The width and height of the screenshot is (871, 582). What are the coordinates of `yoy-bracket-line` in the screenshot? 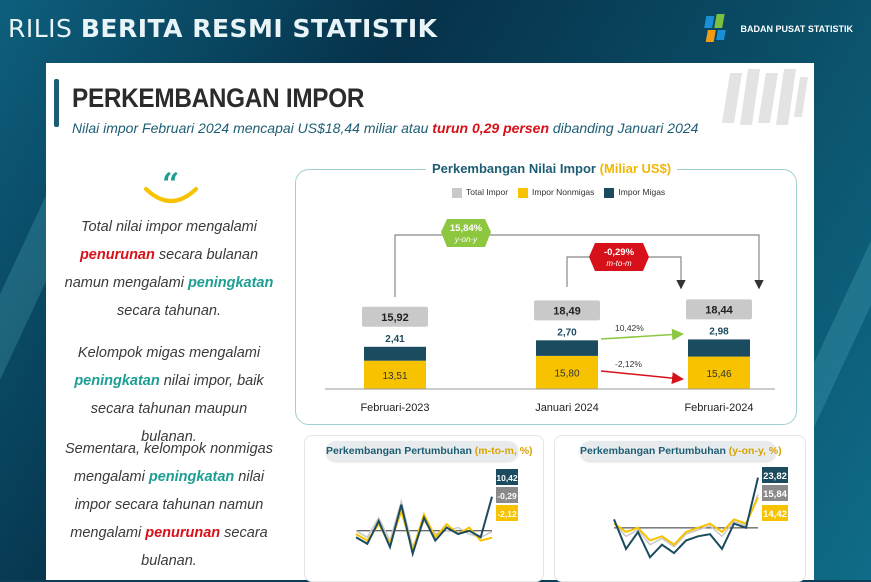 It's located at (579, 265).